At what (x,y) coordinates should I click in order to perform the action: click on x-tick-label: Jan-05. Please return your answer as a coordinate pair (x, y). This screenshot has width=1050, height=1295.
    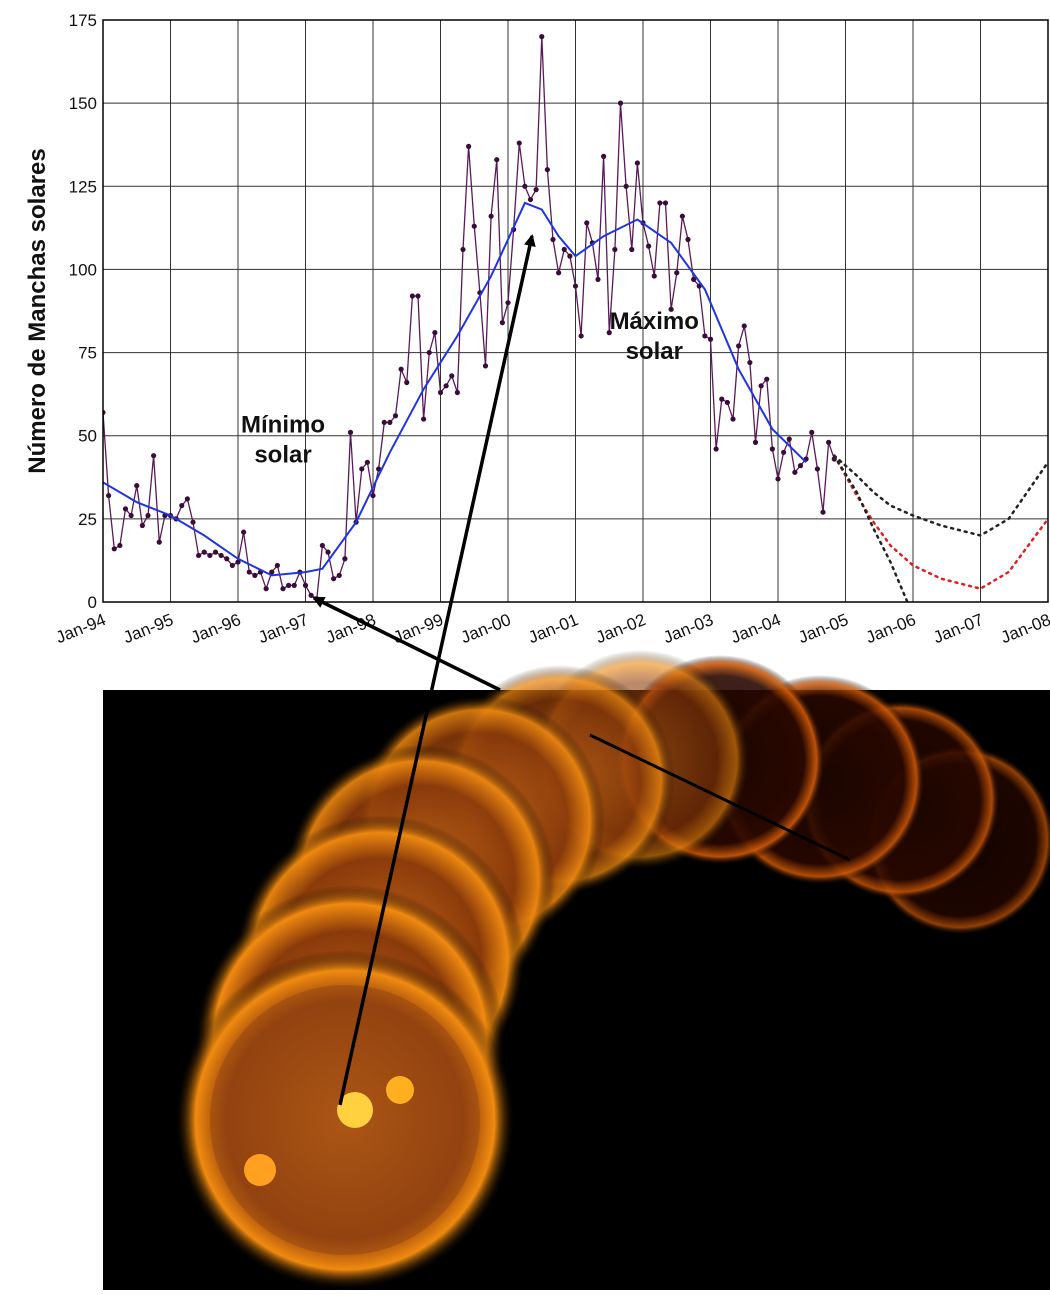
    Looking at the image, I should click on (823, 628).